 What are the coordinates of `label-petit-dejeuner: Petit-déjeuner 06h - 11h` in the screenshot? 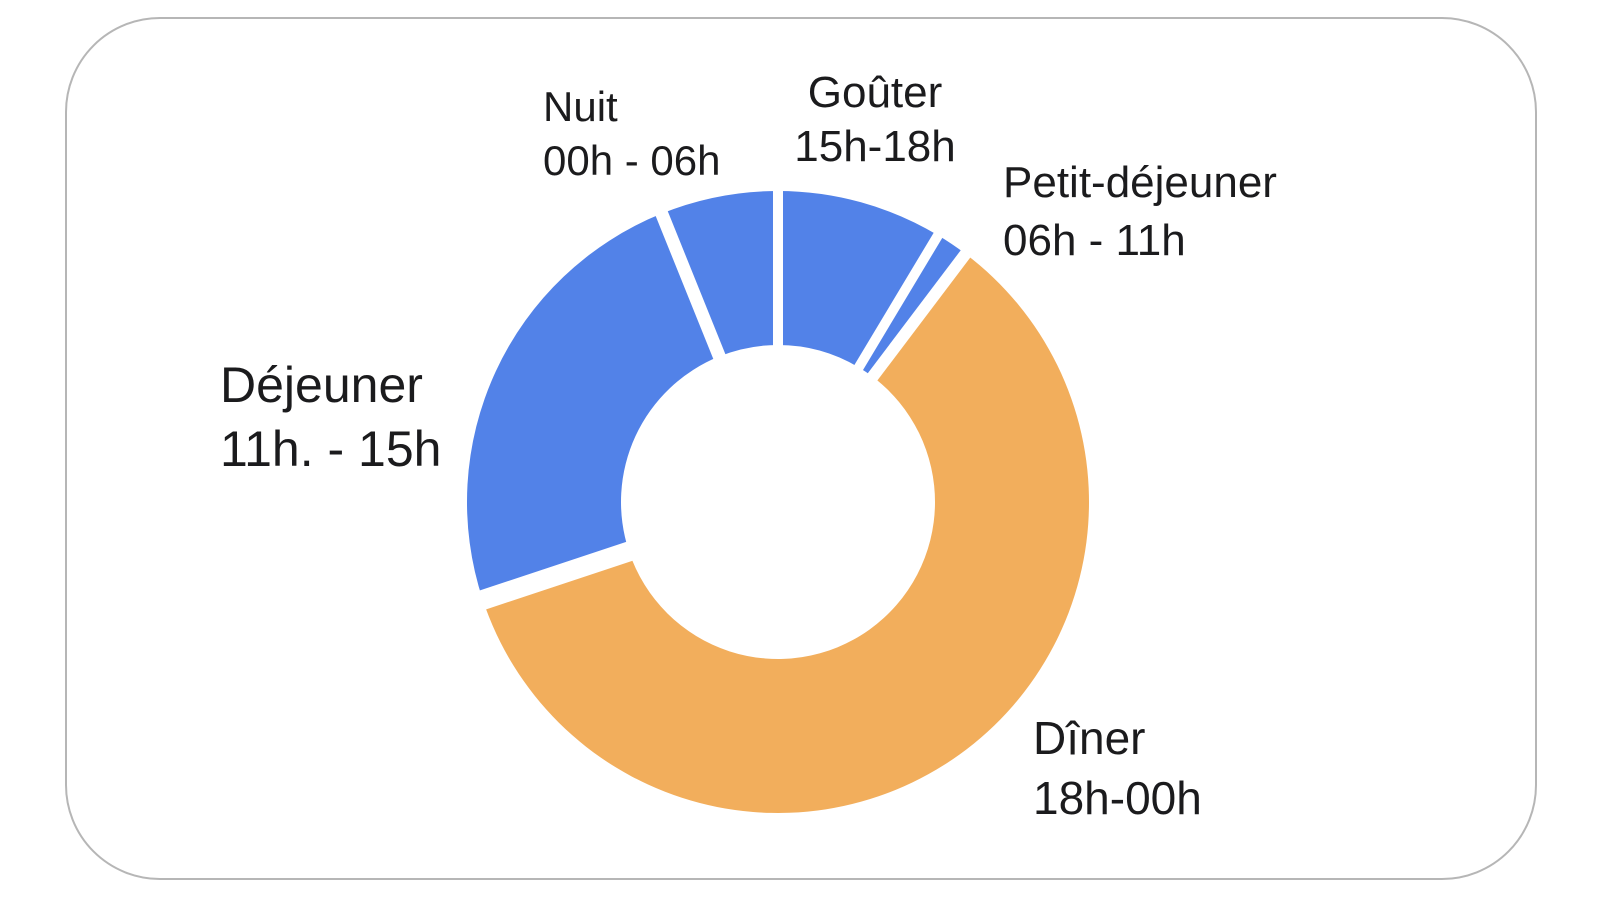 It's located at (1140, 212).